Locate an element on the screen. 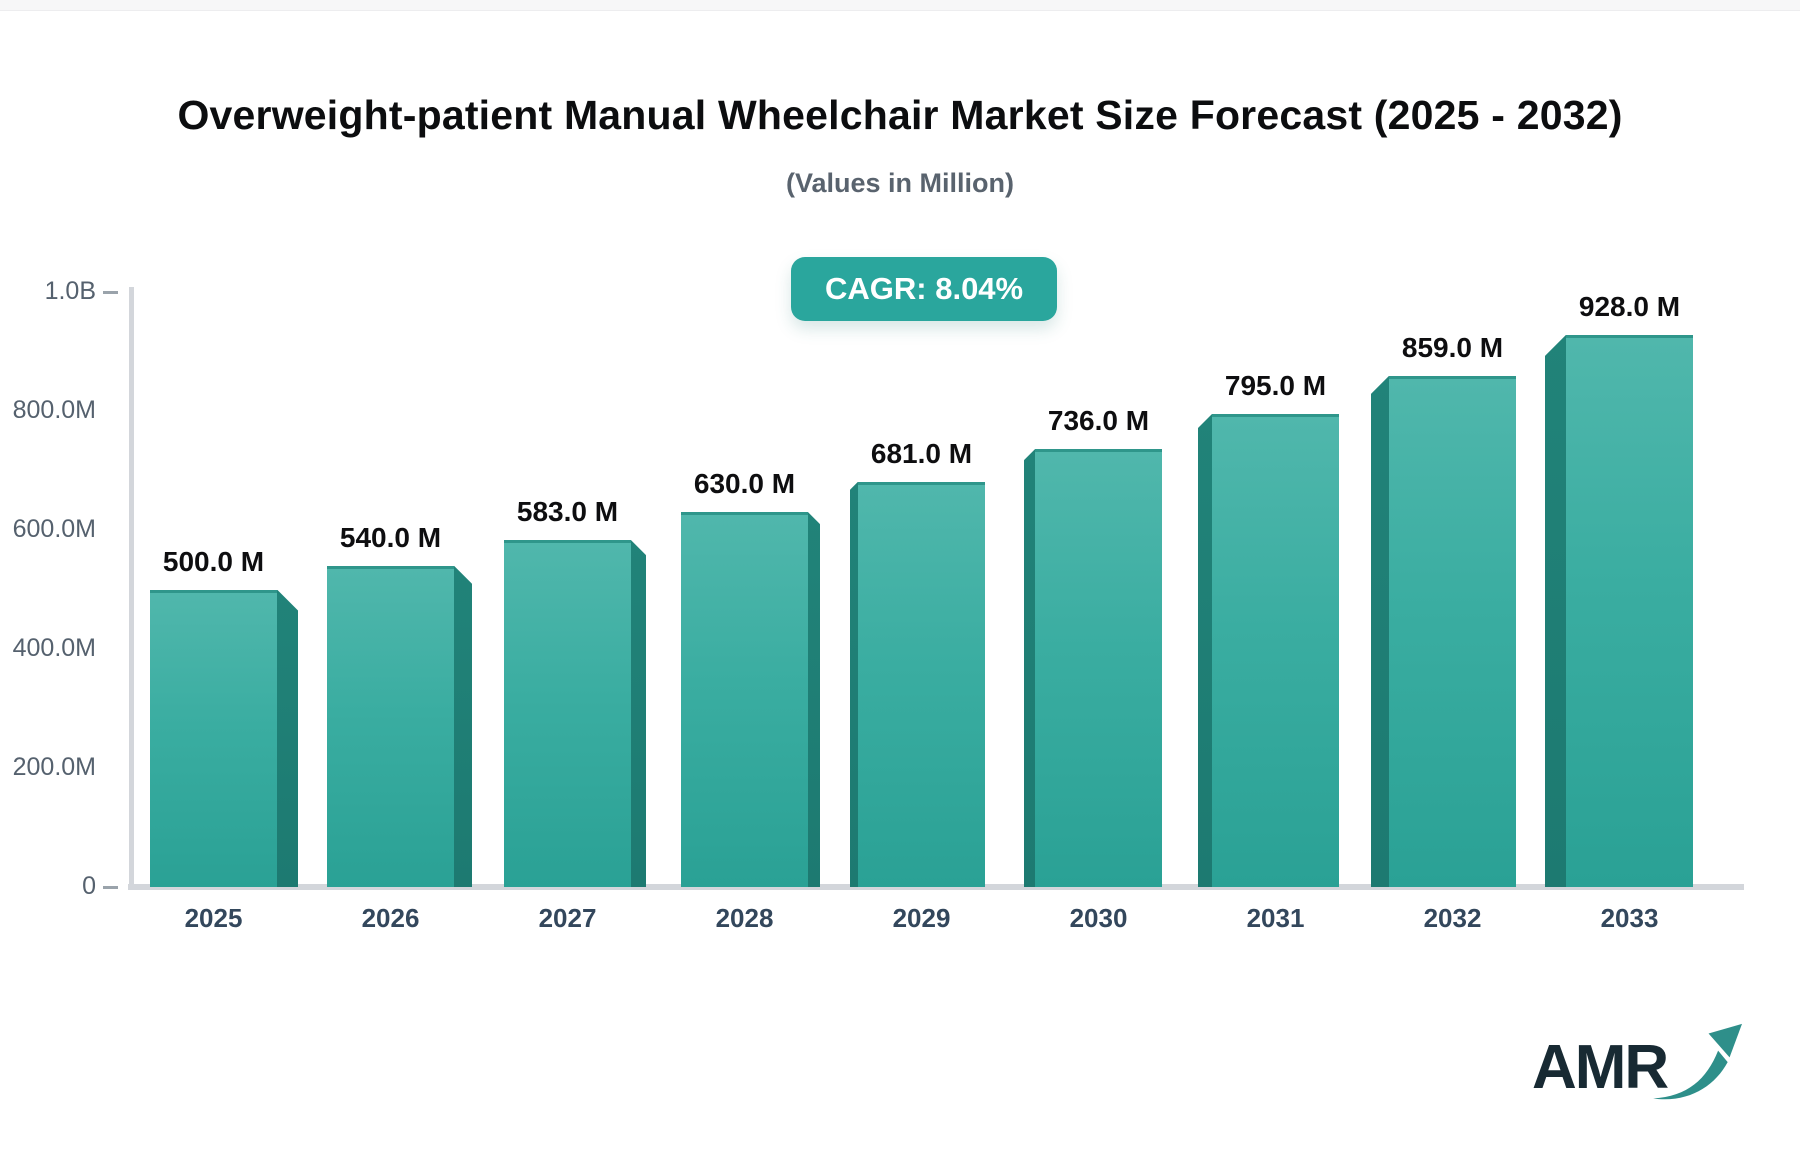  bar-value-label: 630.0 M is located at coordinates (744, 484).